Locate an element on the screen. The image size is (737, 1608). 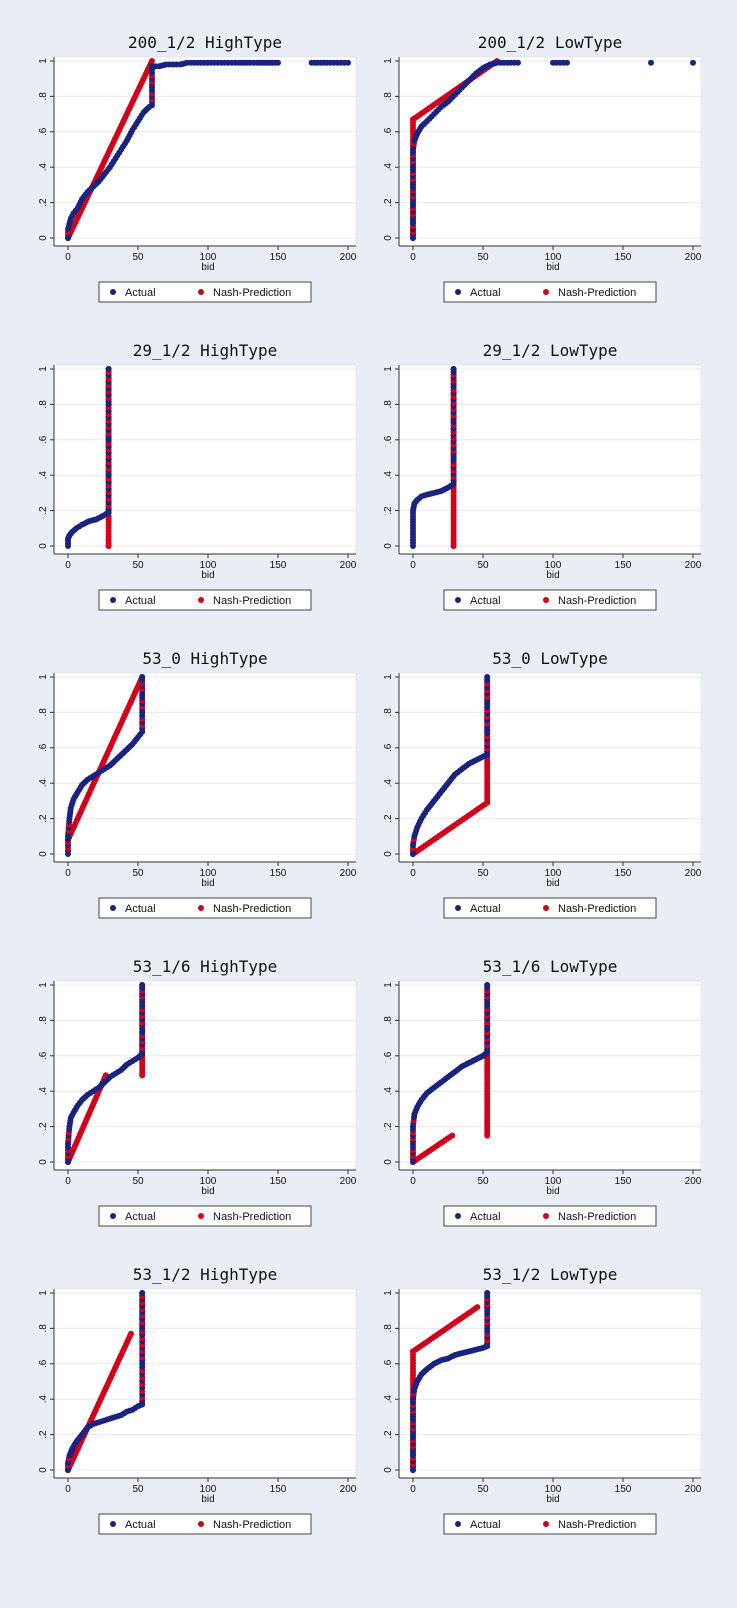
chart-title: 200_1/2 LowType is located at coordinates (550, 42).